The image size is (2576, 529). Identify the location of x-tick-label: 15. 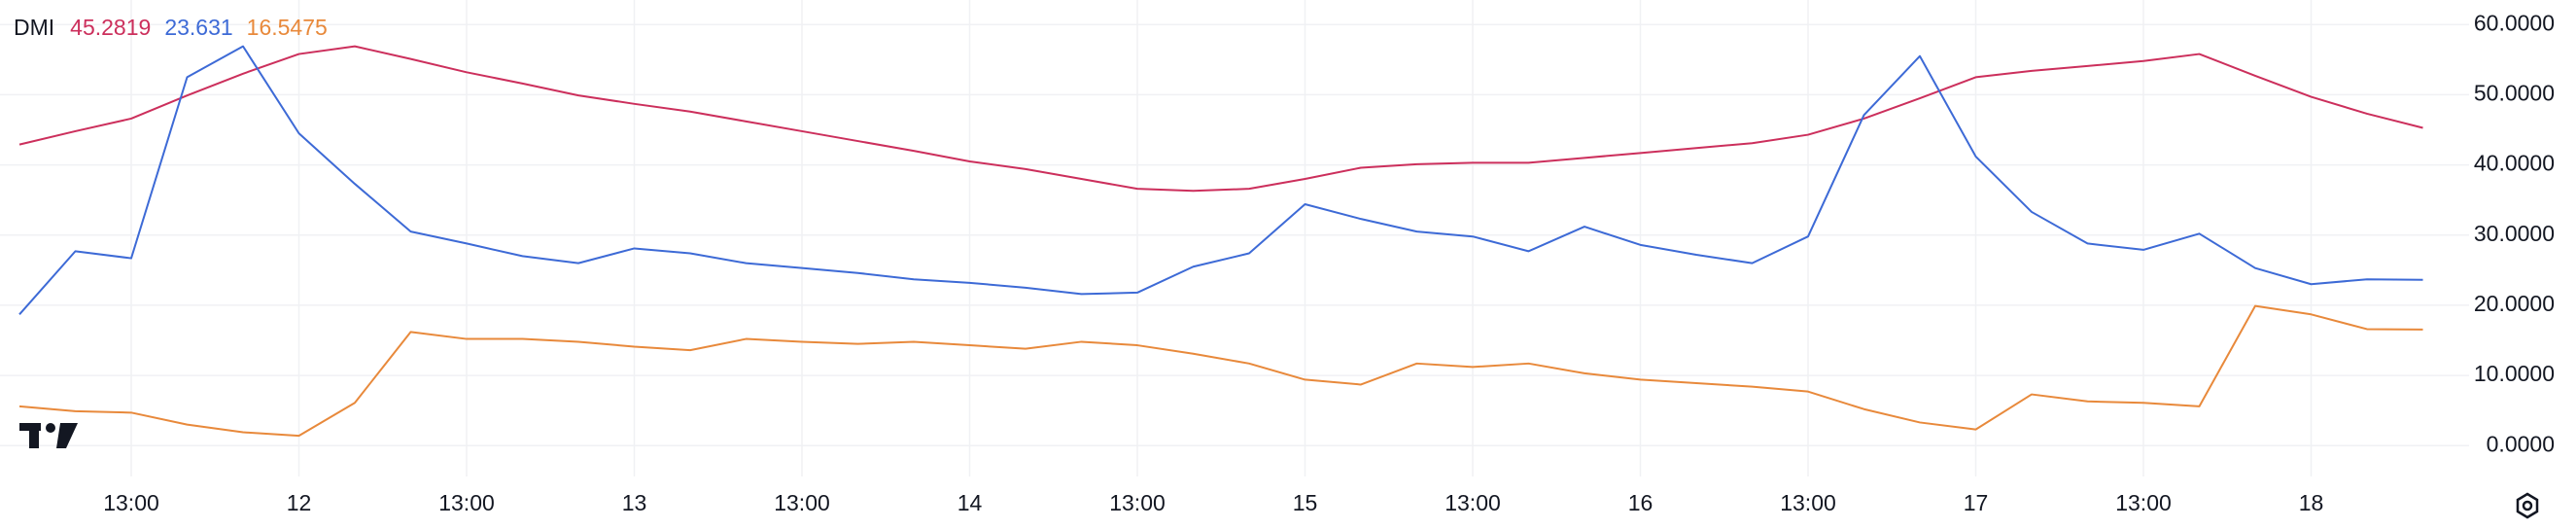
(1305, 502).